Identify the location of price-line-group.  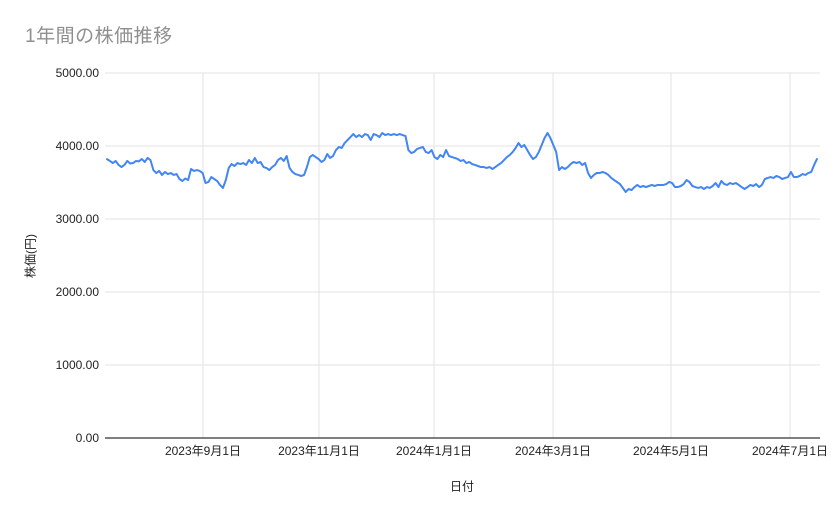
(462, 162).